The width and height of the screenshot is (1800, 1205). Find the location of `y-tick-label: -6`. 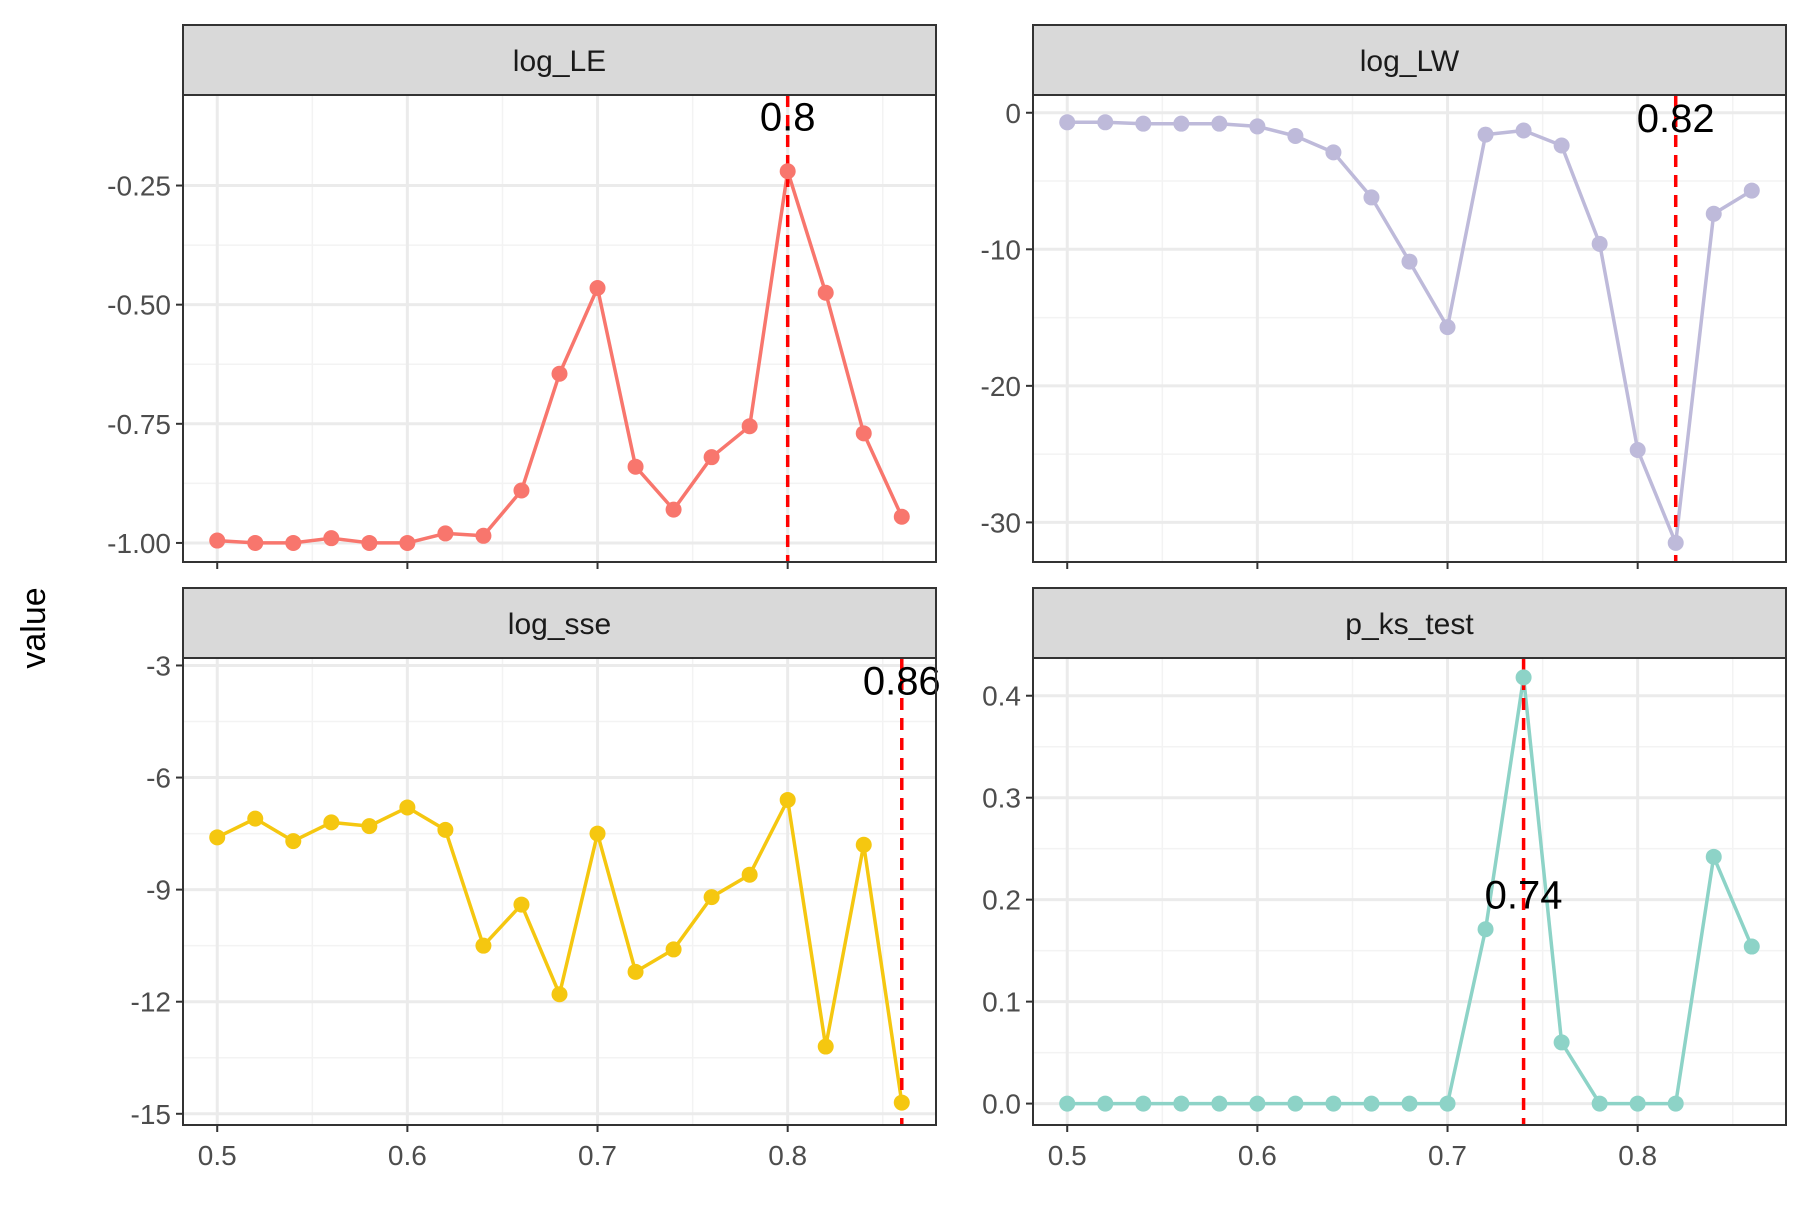

y-tick-label: -6 is located at coordinates (158, 778).